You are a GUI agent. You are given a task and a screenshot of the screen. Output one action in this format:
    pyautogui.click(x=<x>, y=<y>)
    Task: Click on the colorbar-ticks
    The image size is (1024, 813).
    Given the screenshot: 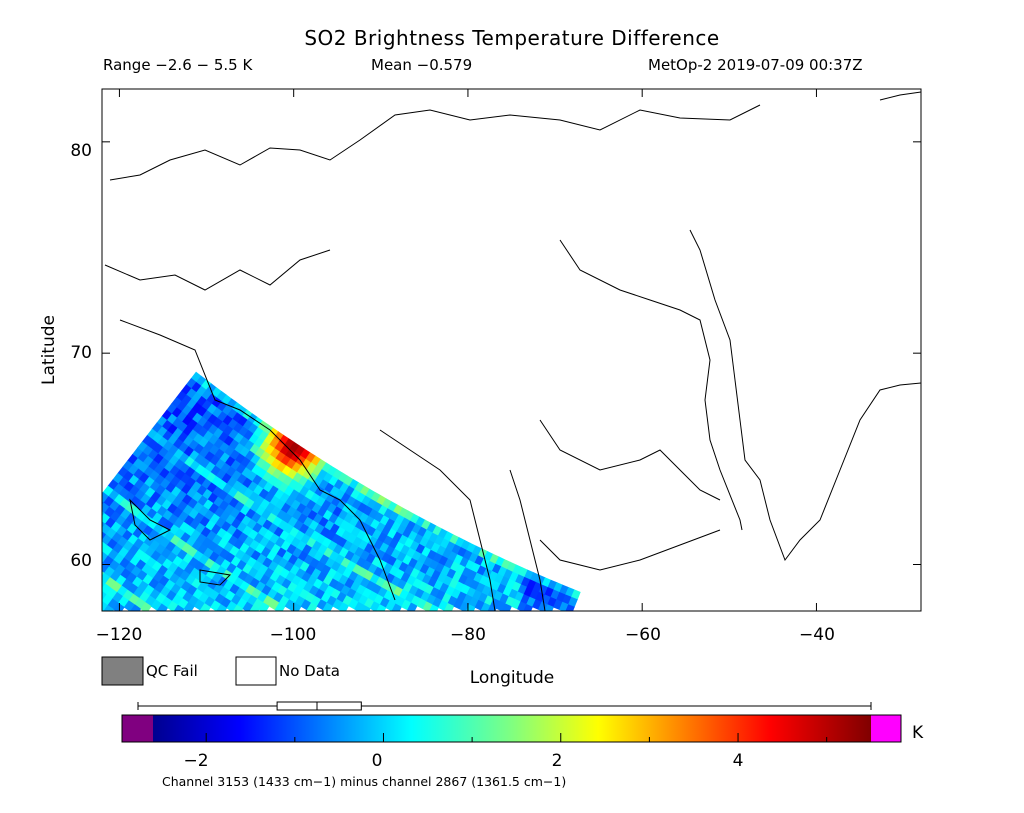 What is the action you would take?
    pyautogui.click(x=516, y=737)
    